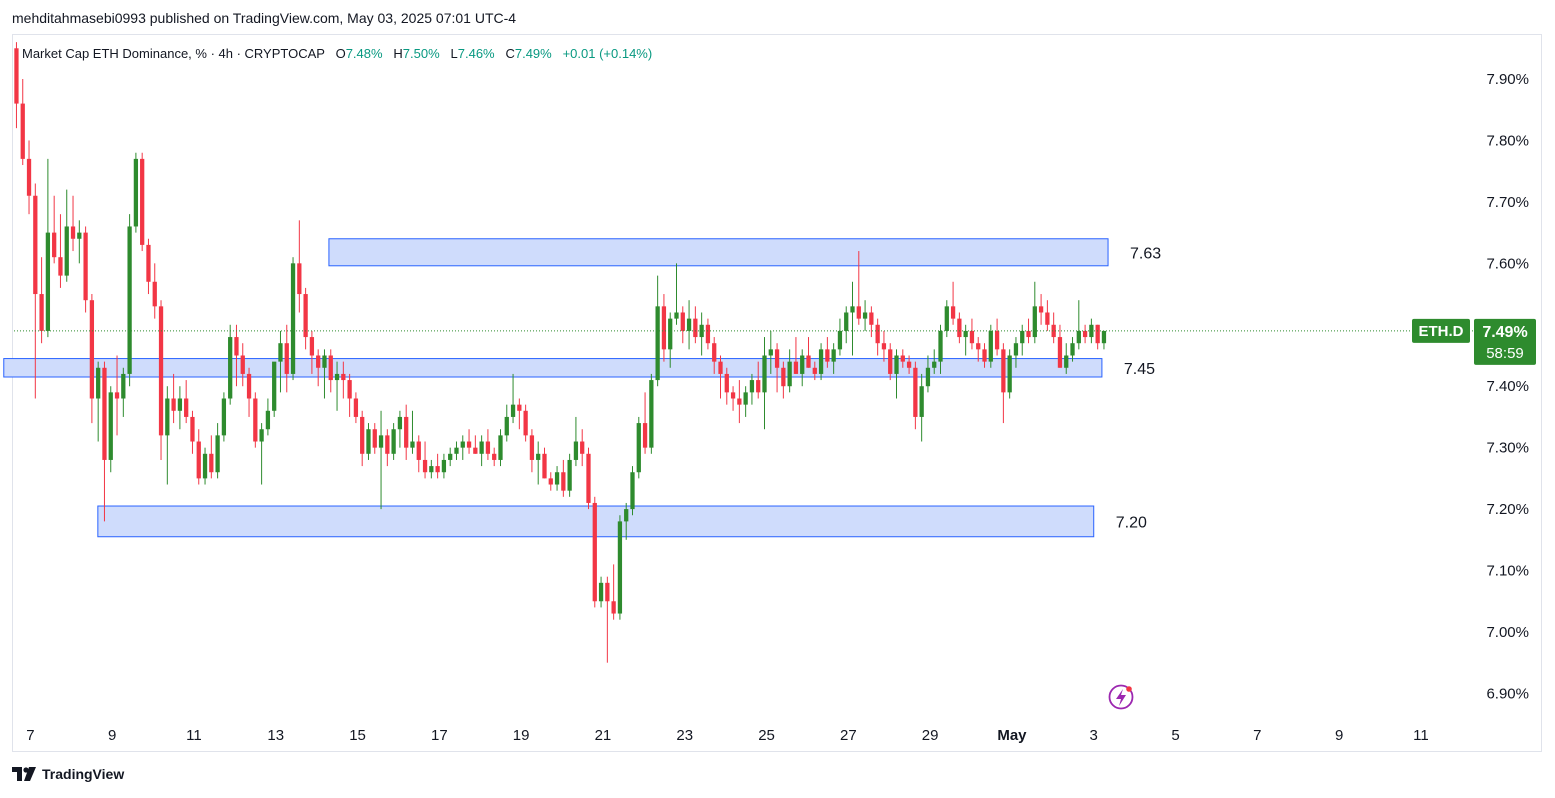 This screenshot has width=1555, height=798. I want to click on x-tick-label-13: 3, so click(1094, 735).